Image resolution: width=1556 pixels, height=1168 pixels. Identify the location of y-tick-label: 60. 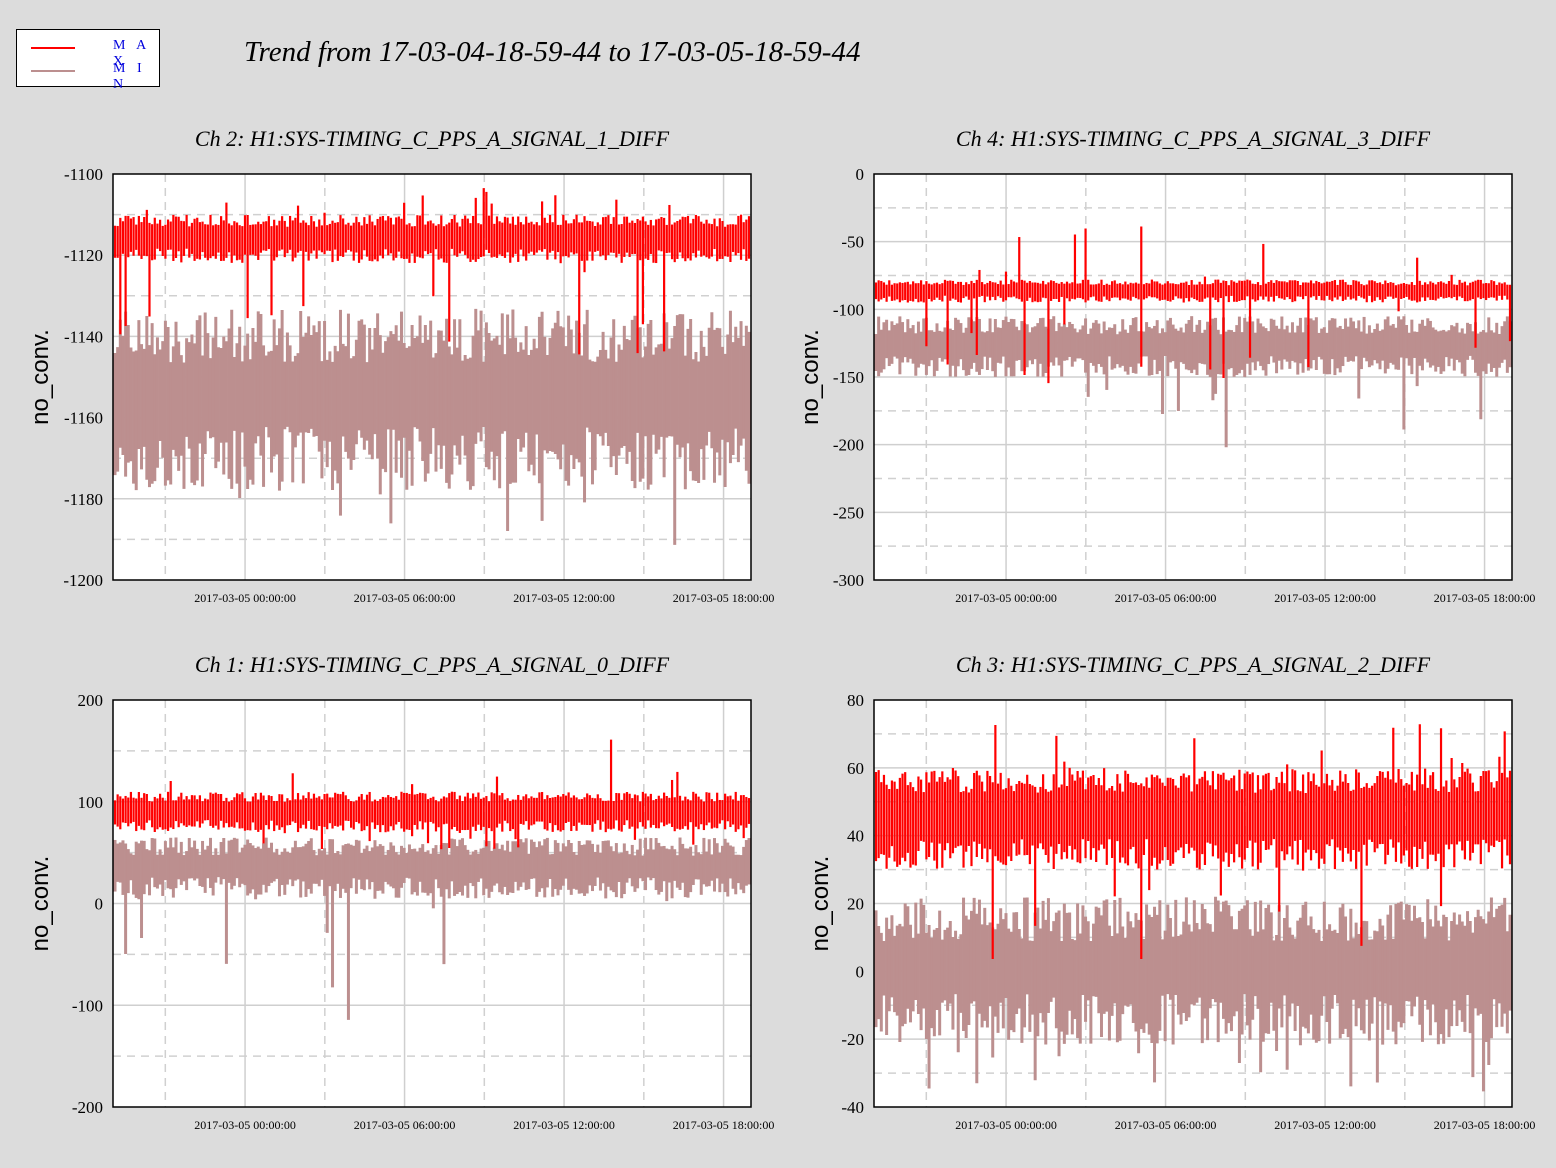
(855, 768).